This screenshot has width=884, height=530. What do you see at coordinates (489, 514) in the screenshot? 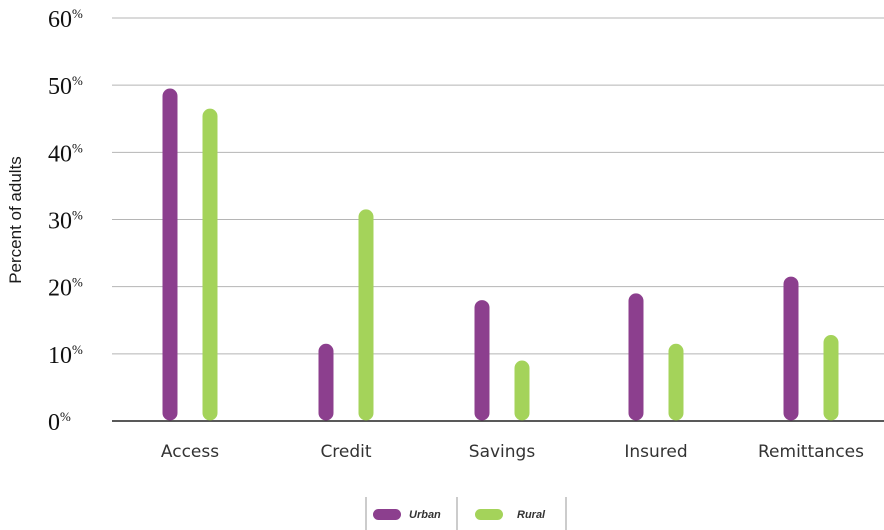
I see `legend-swatch-rural` at bounding box center [489, 514].